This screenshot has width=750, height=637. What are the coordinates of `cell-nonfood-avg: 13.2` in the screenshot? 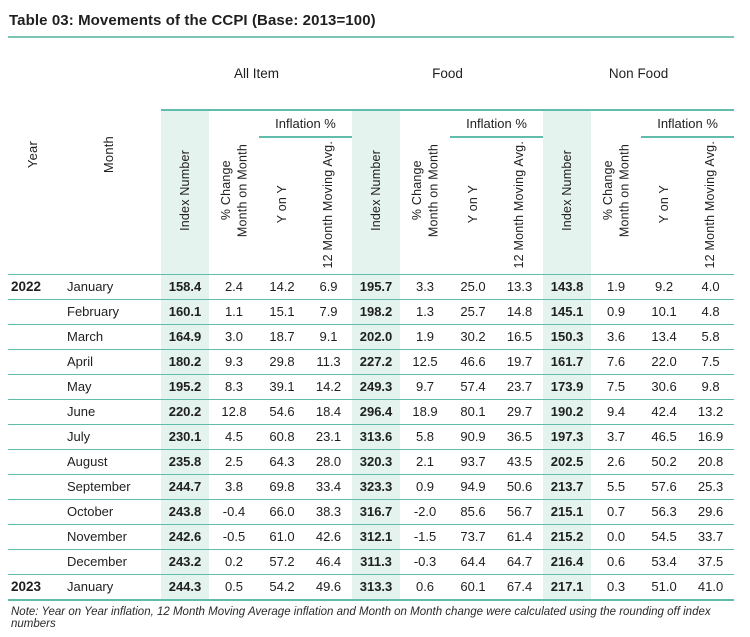 It's located at (711, 411).